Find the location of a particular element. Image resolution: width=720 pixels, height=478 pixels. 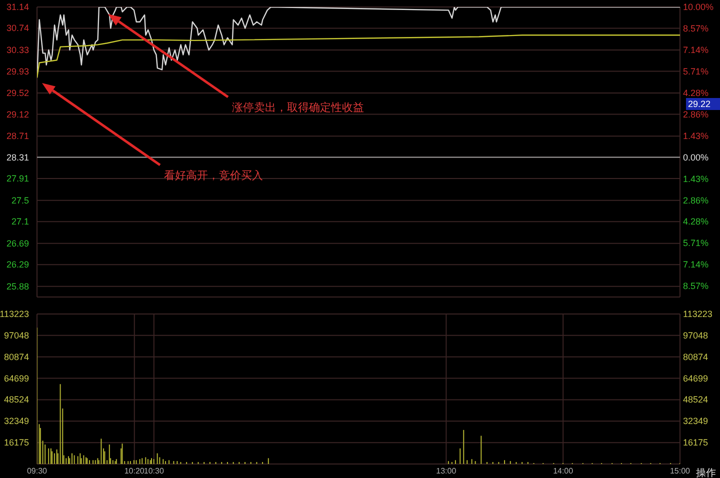

y-tick-label: 28.31 is located at coordinates (17, 157).